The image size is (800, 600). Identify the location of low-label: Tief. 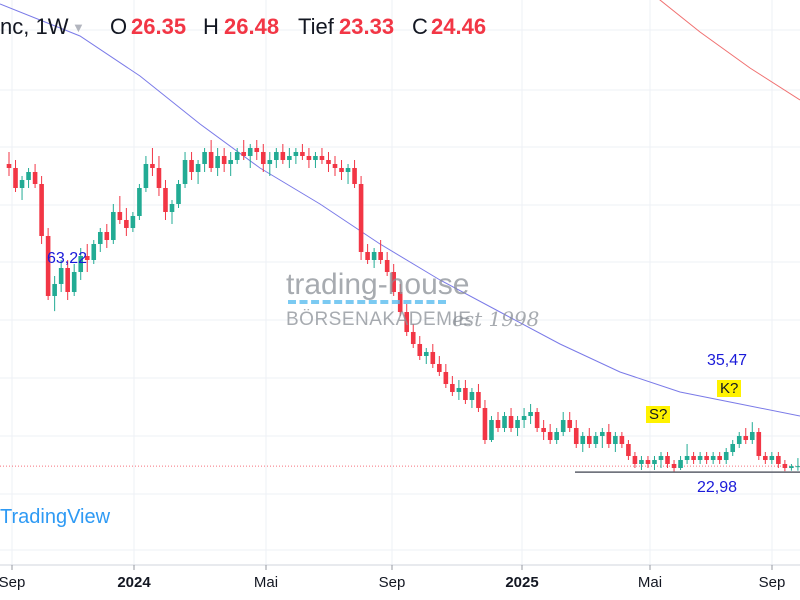
(316, 26).